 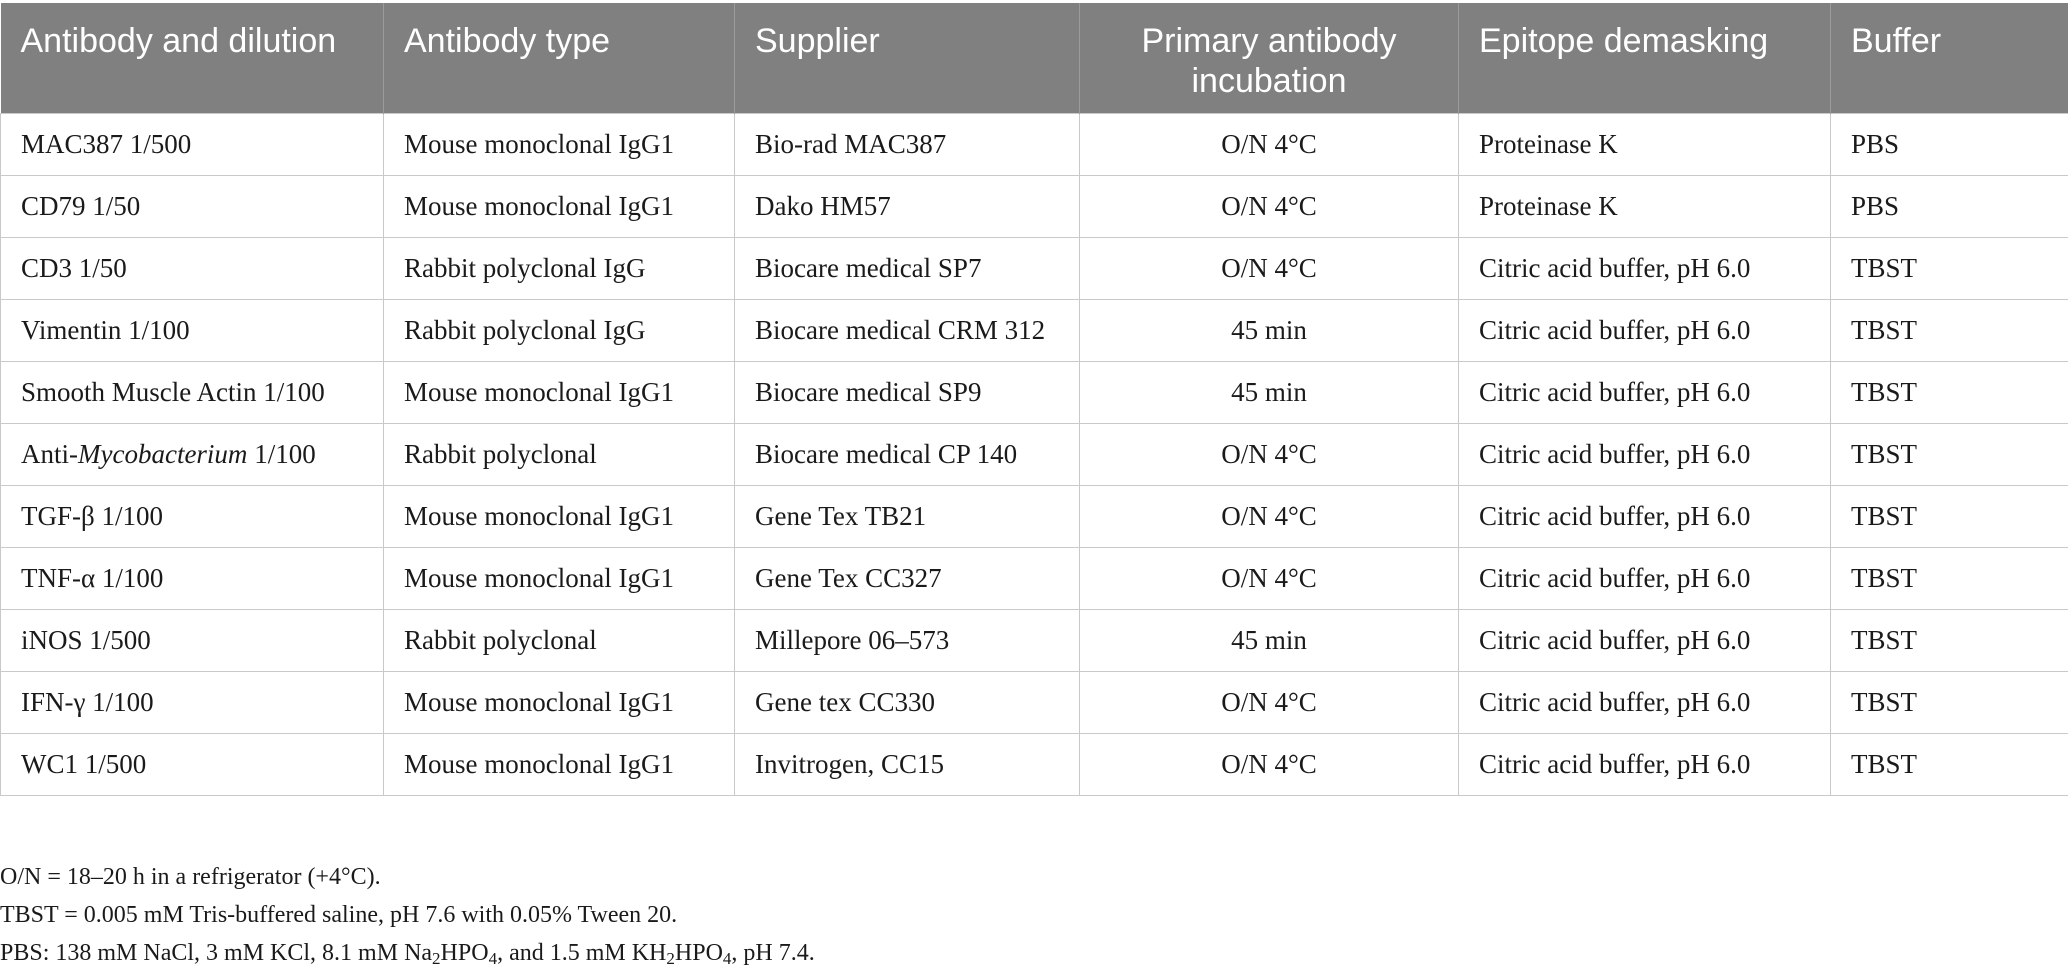 I want to click on cell-supplier: Biocare medical CP 140, so click(x=907, y=454).